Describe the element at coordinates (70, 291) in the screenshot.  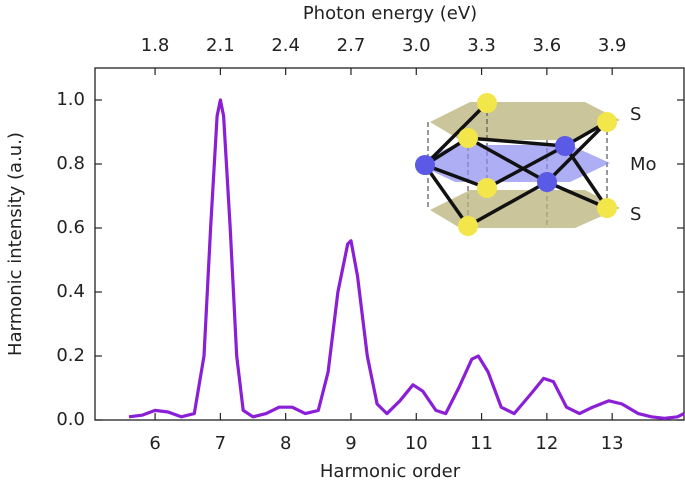
I see `y-tick-label: 0.4` at that location.